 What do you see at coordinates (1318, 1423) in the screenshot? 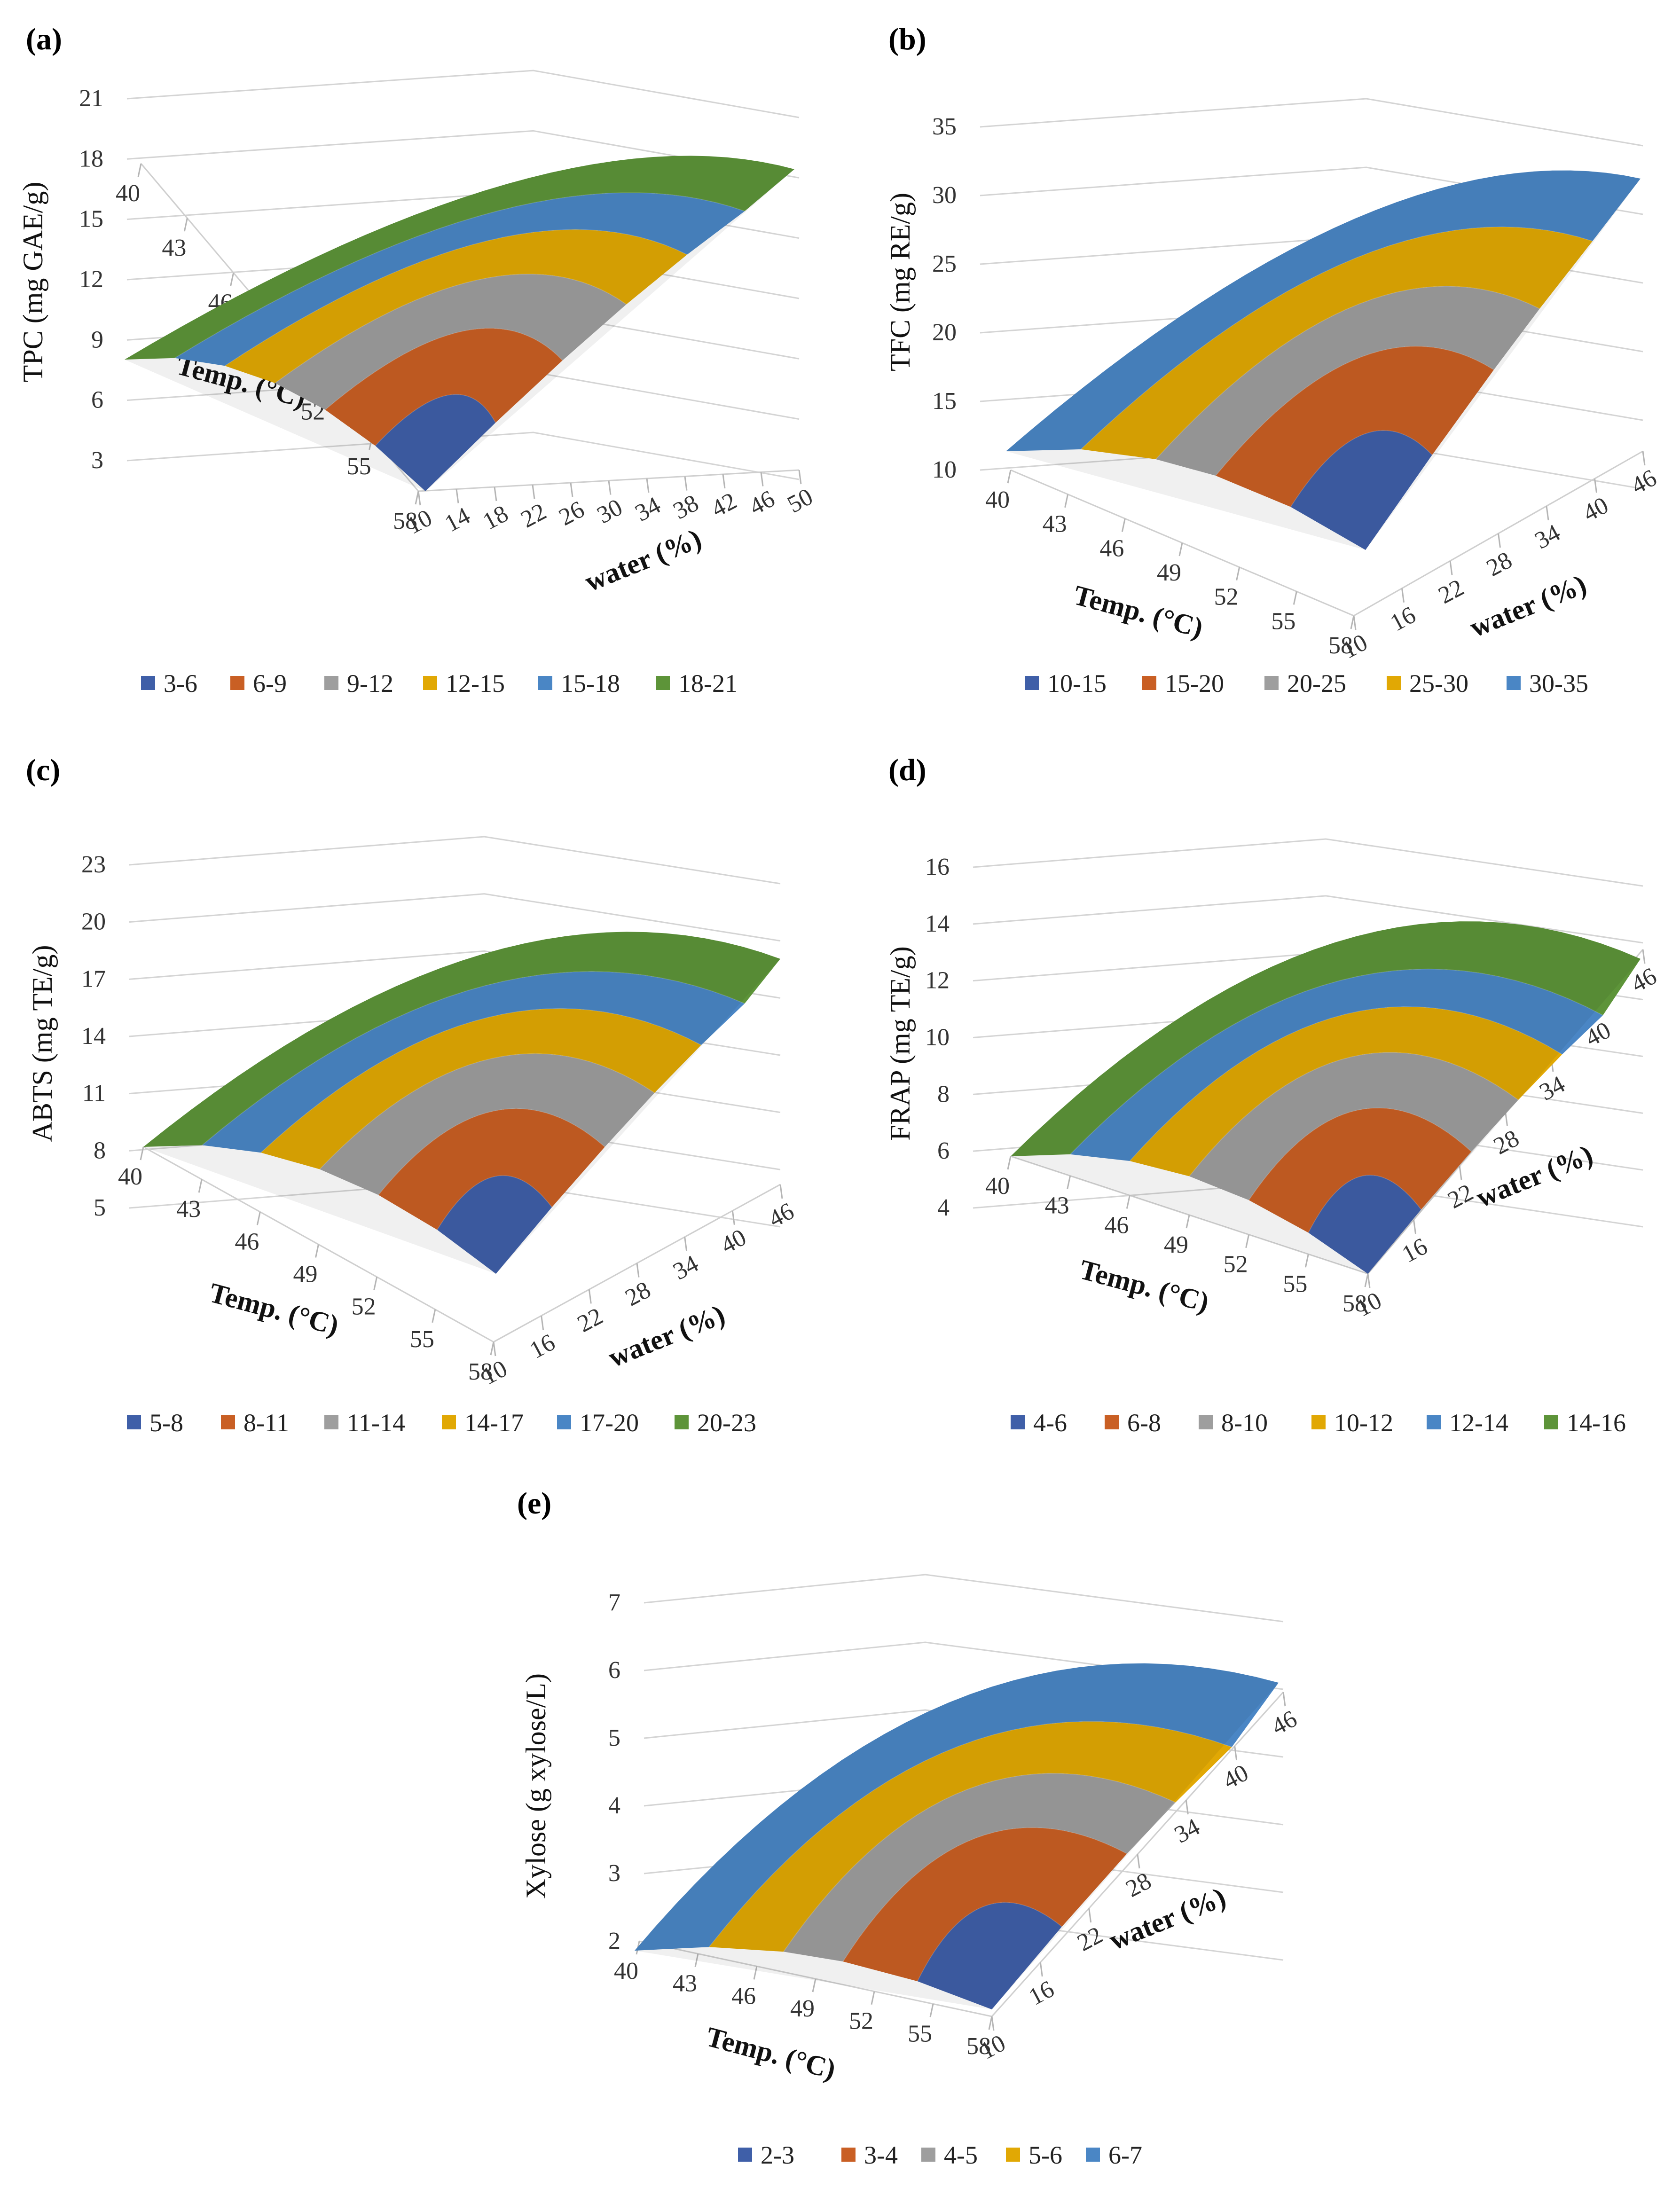
I see `legend: 4-6 6-8 8-10 10-12 12-14 14-16` at bounding box center [1318, 1423].